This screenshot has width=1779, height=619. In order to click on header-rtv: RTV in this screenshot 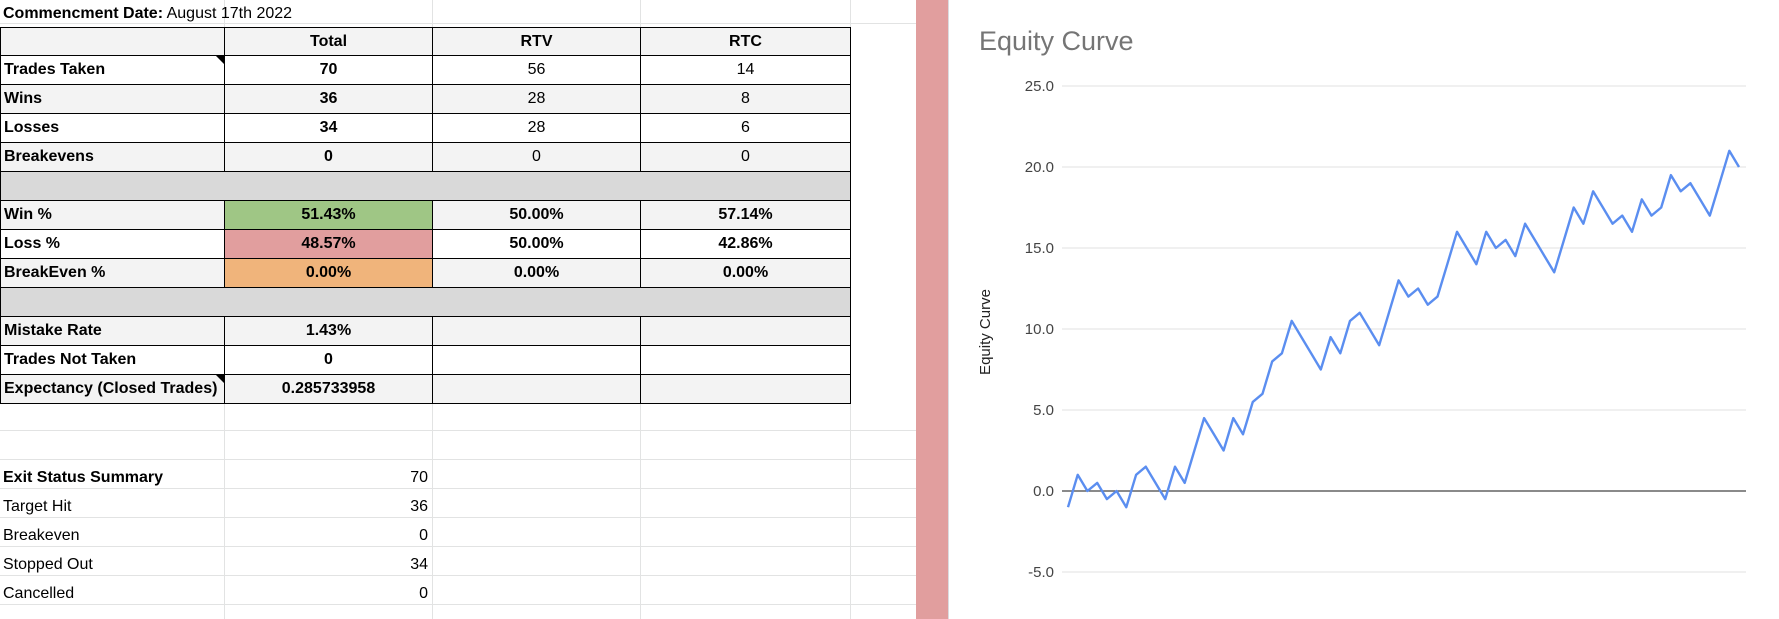, I will do `click(536, 41)`.